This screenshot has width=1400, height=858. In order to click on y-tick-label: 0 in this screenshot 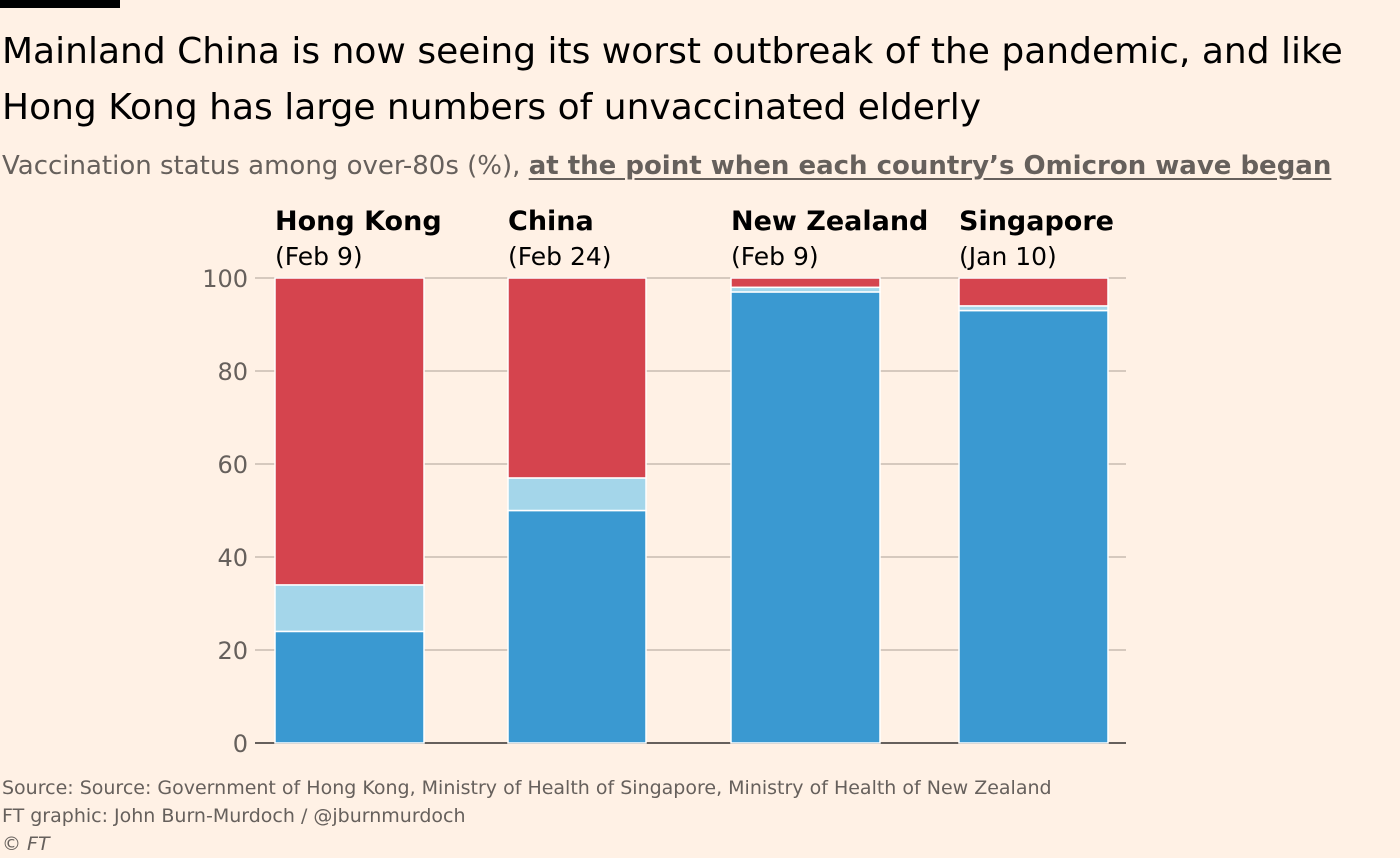, I will do `click(240, 744)`.